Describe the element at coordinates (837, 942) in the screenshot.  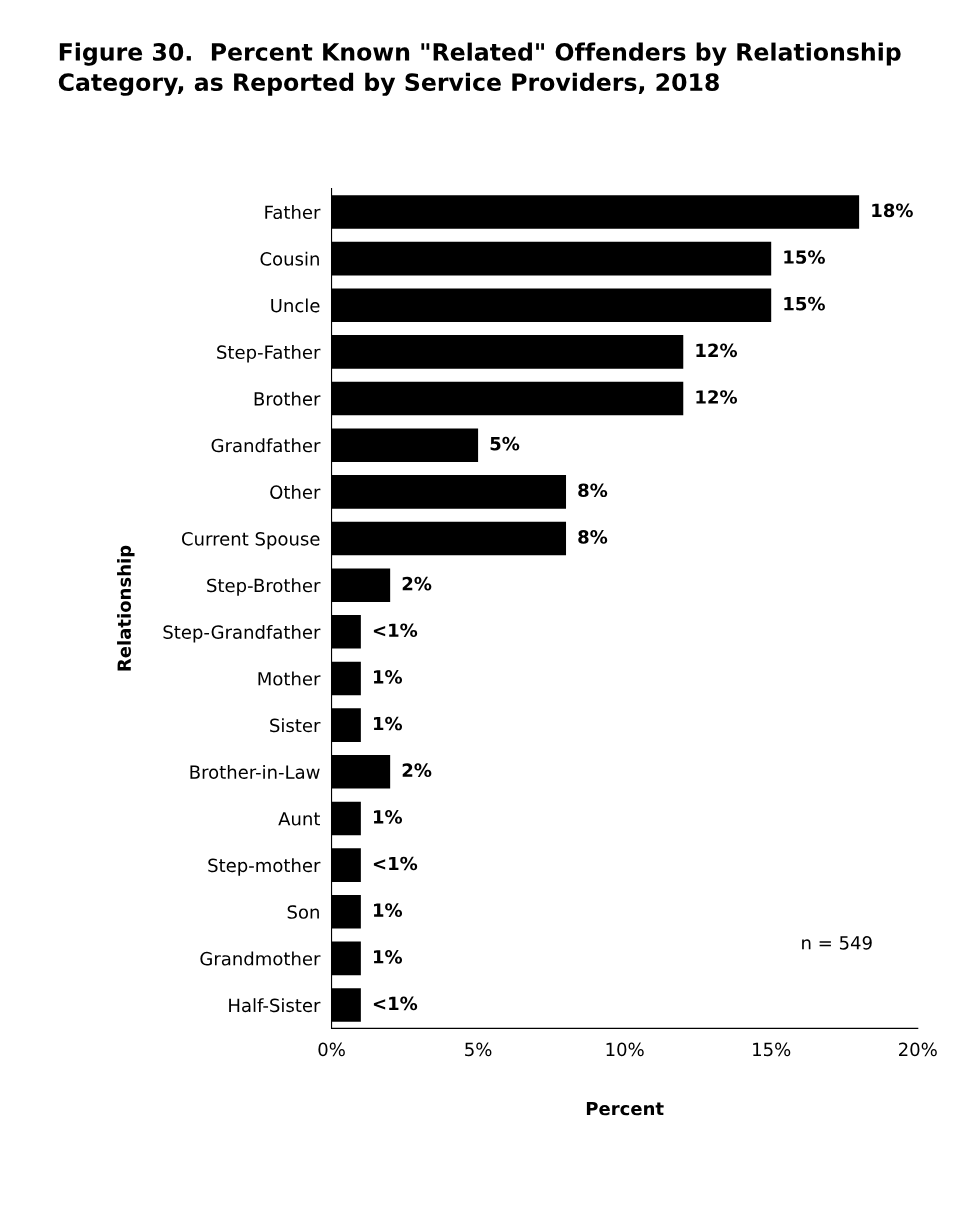
I see `annotation: n = 549` at that location.